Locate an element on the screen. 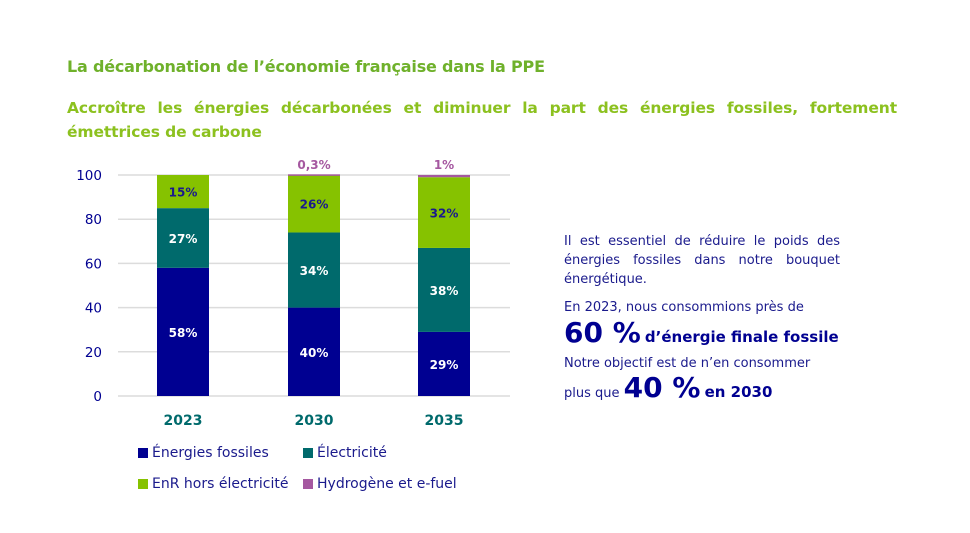 The width and height of the screenshot is (970, 533). data-label: 0,3% is located at coordinates (313, 165).